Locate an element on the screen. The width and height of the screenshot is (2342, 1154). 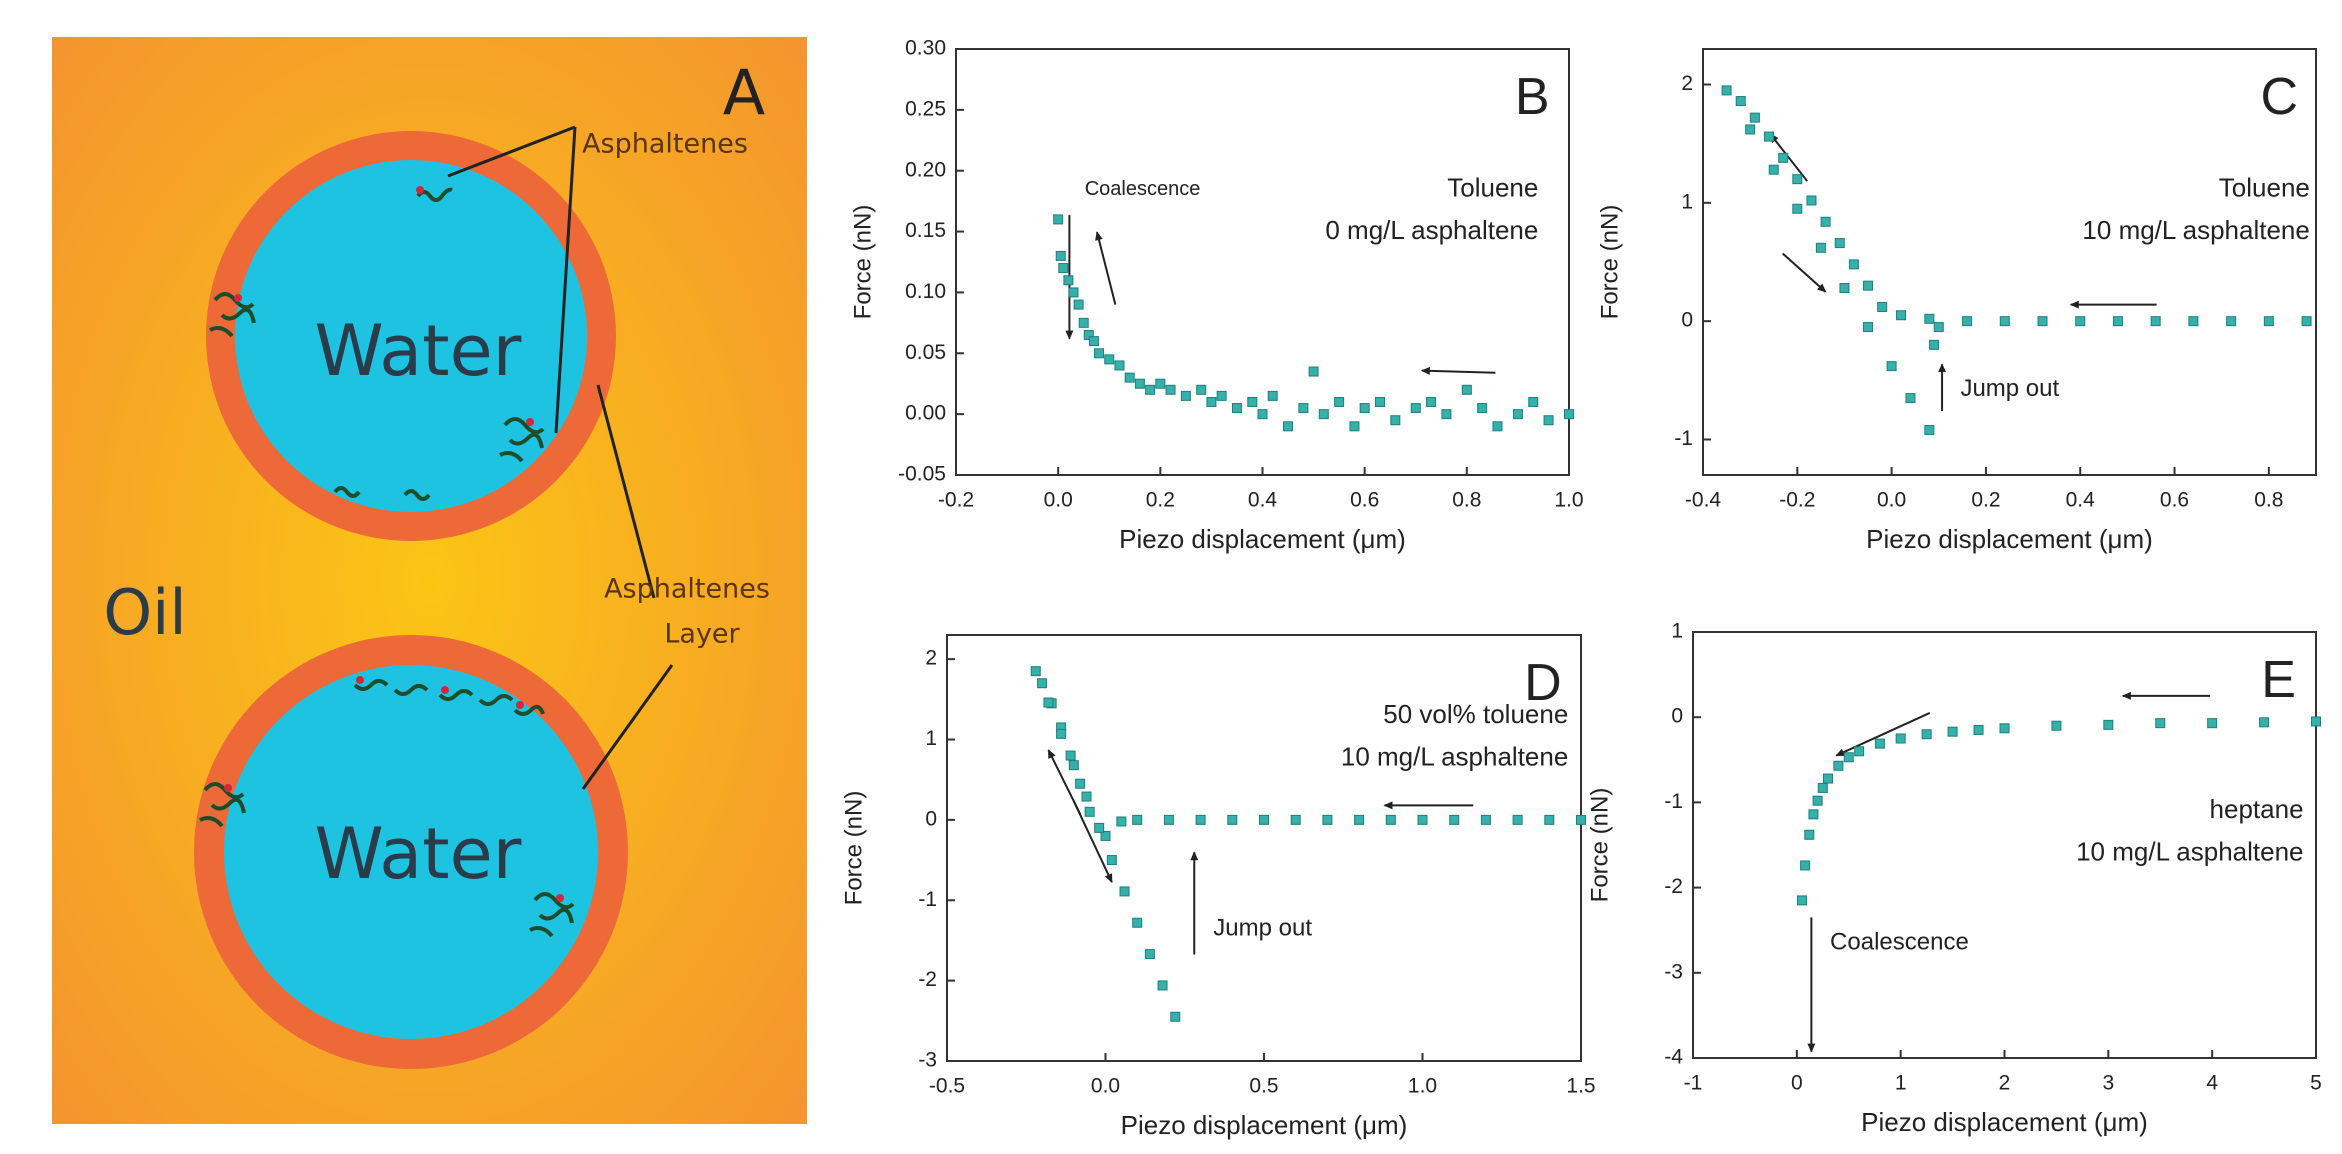
x-tick-label: 0.0 is located at coordinates (1105, 1086).